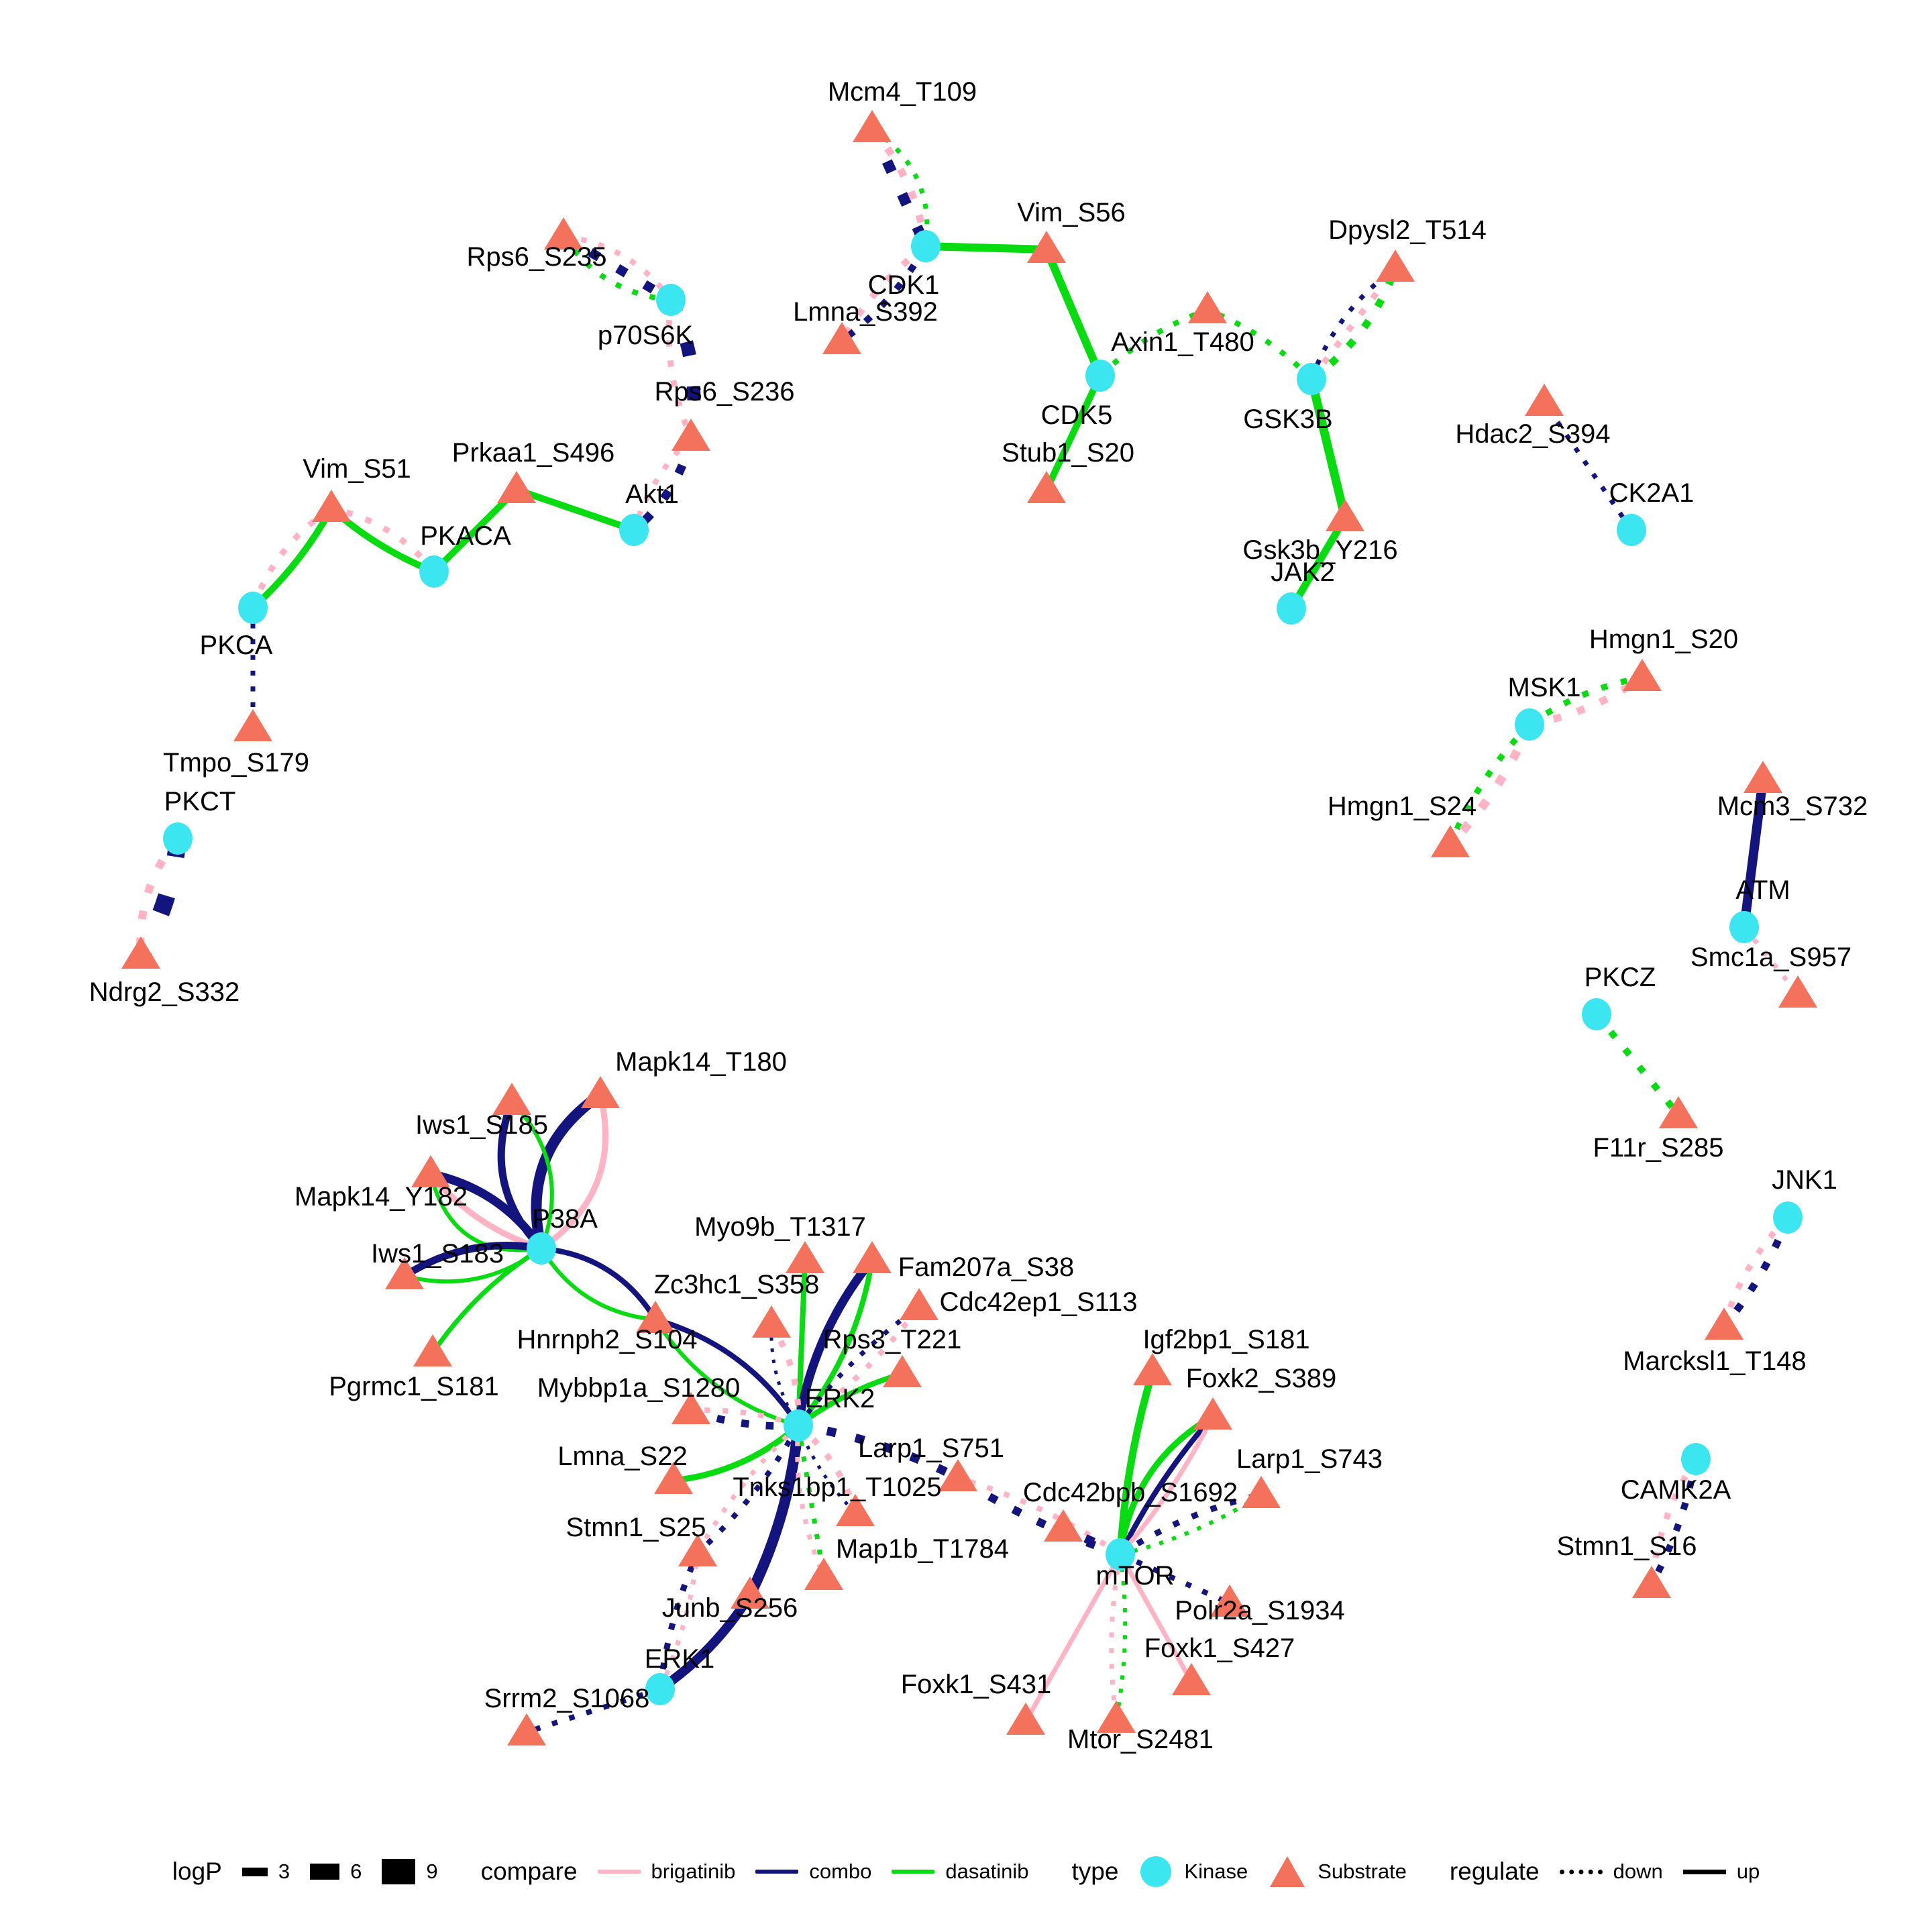  Describe the element at coordinates (565, 1219) in the screenshot. I see `node-label-P38A: P38A` at that location.